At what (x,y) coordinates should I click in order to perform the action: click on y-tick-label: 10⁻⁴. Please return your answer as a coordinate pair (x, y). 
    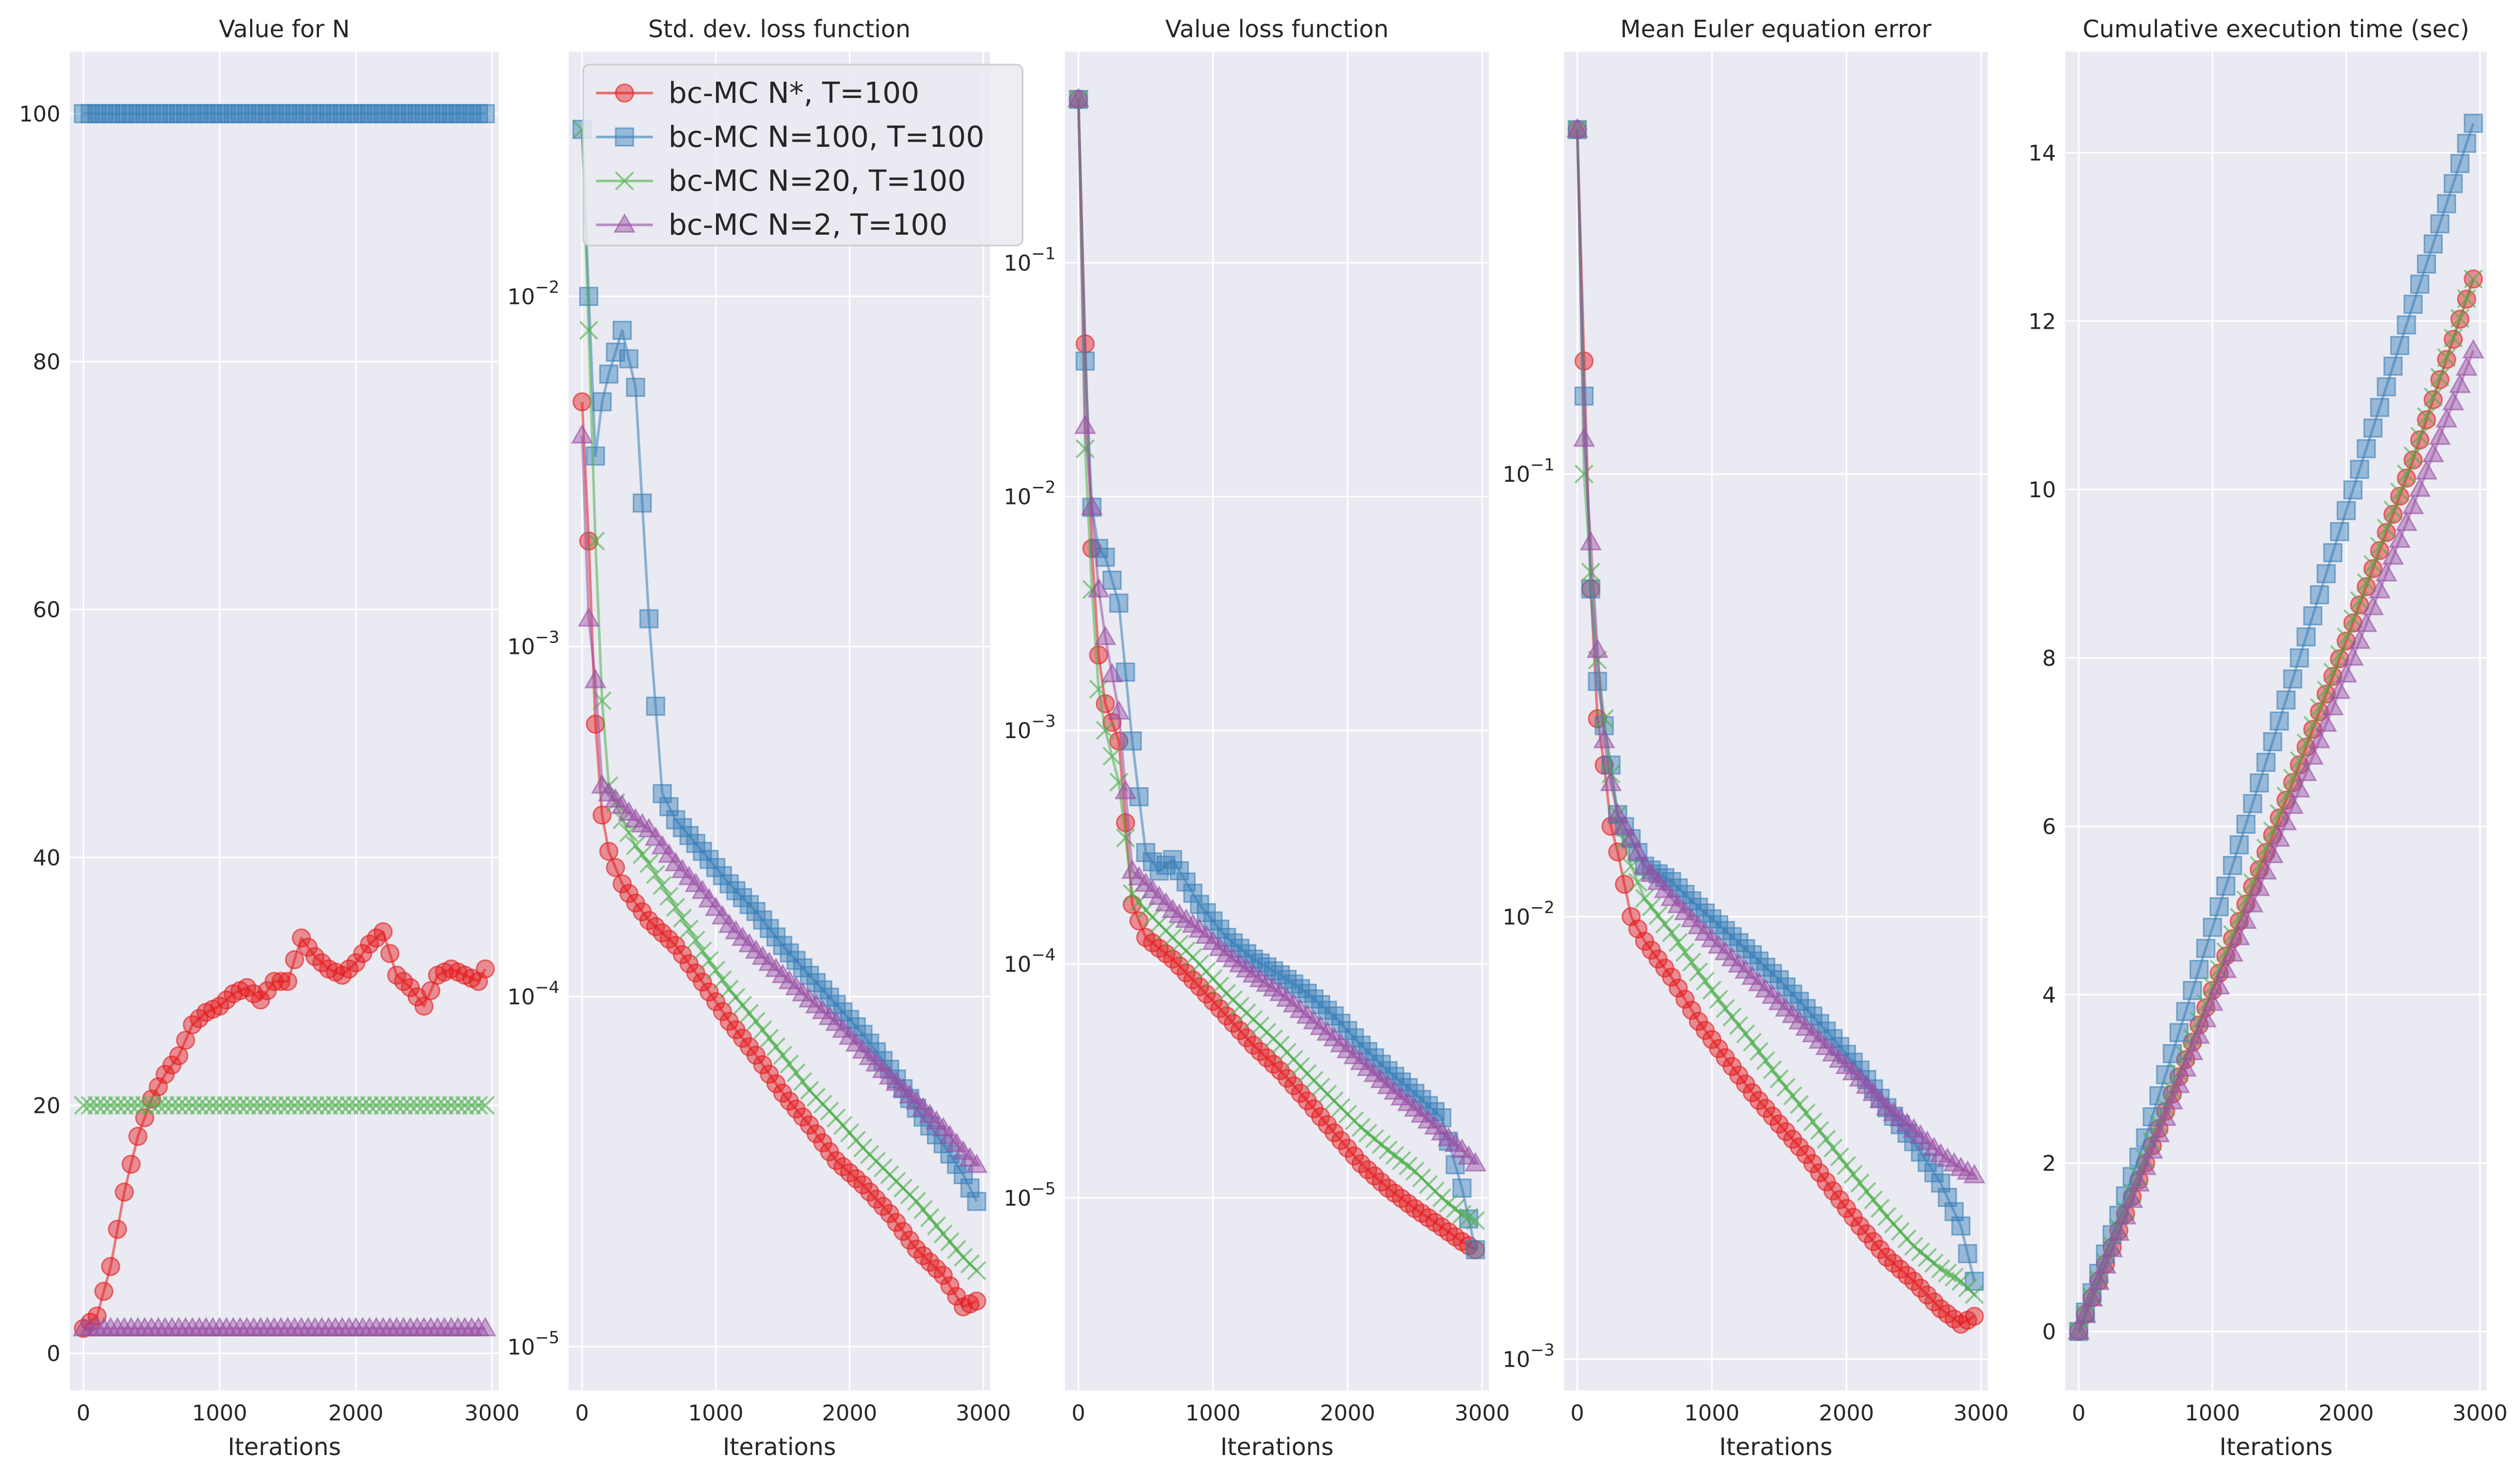
    Looking at the image, I should click on (533, 993).